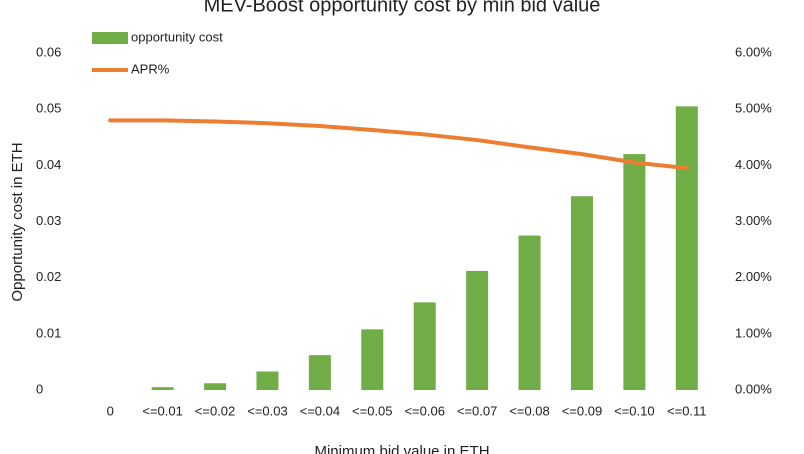 This screenshot has height=454, width=804. I want to click on x-tick-label: 0, so click(110, 410).